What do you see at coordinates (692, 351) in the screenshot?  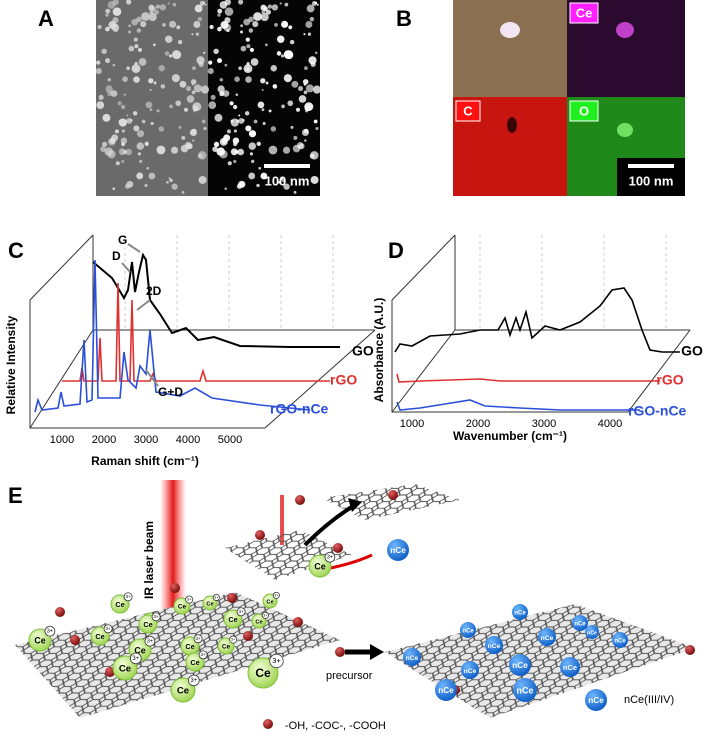 I see `series-label: GO` at bounding box center [692, 351].